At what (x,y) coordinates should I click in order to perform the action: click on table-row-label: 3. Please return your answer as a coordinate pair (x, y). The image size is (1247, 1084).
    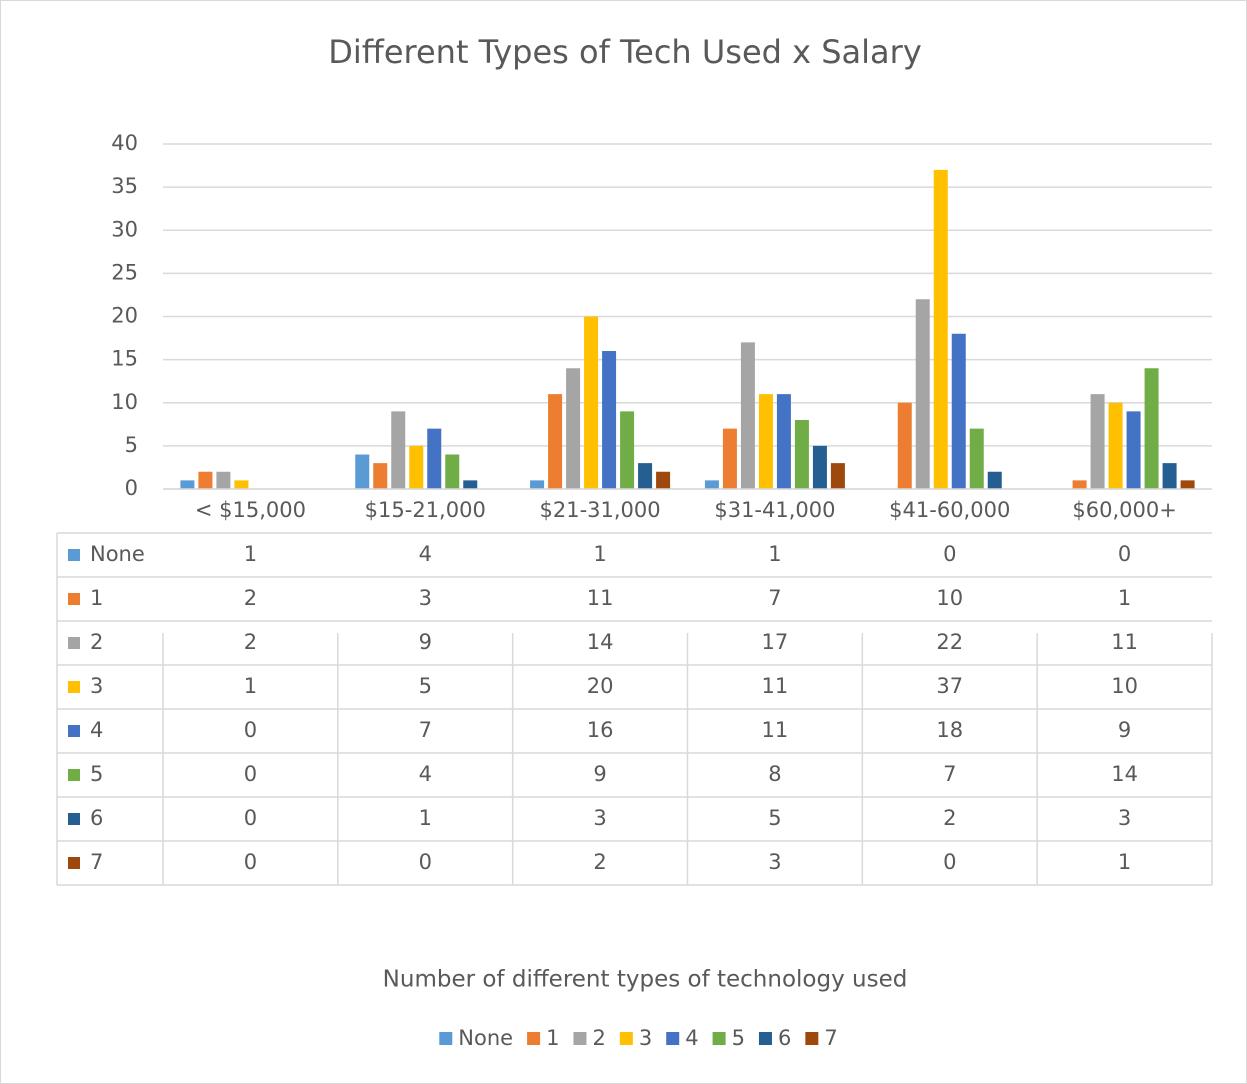
    Looking at the image, I should click on (96, 686).